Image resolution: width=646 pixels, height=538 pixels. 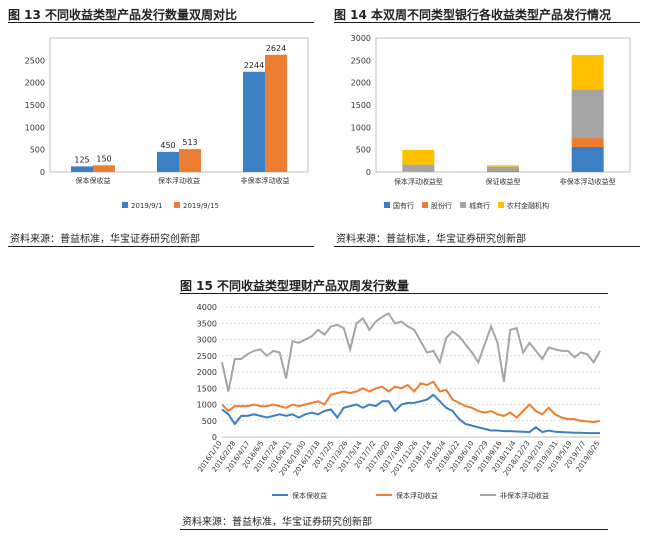 What do you see at coordinates (209, 421) in the screenshot?
I see `chart15-y-tick-label: 500` at bounding box center [209, 421].